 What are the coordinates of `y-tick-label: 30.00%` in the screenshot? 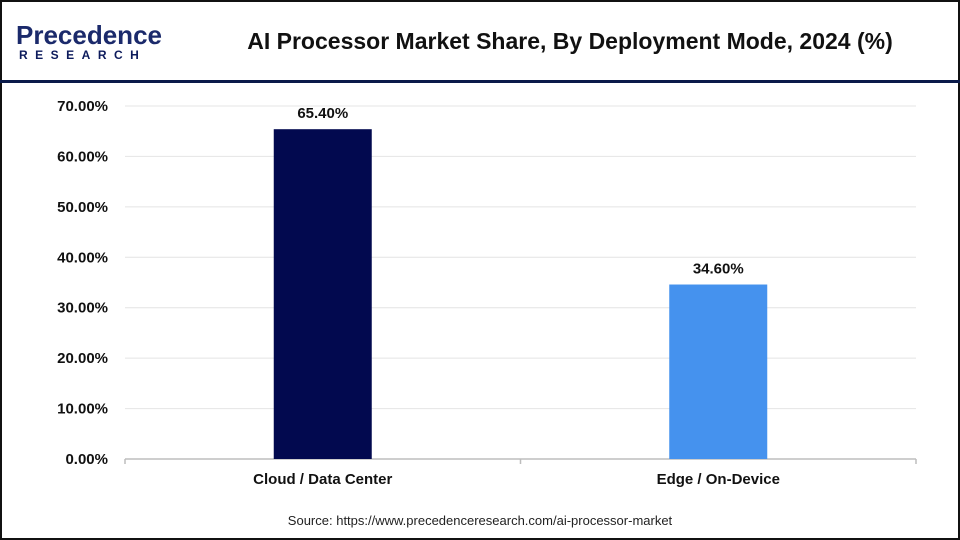 It's located at (82, 308).